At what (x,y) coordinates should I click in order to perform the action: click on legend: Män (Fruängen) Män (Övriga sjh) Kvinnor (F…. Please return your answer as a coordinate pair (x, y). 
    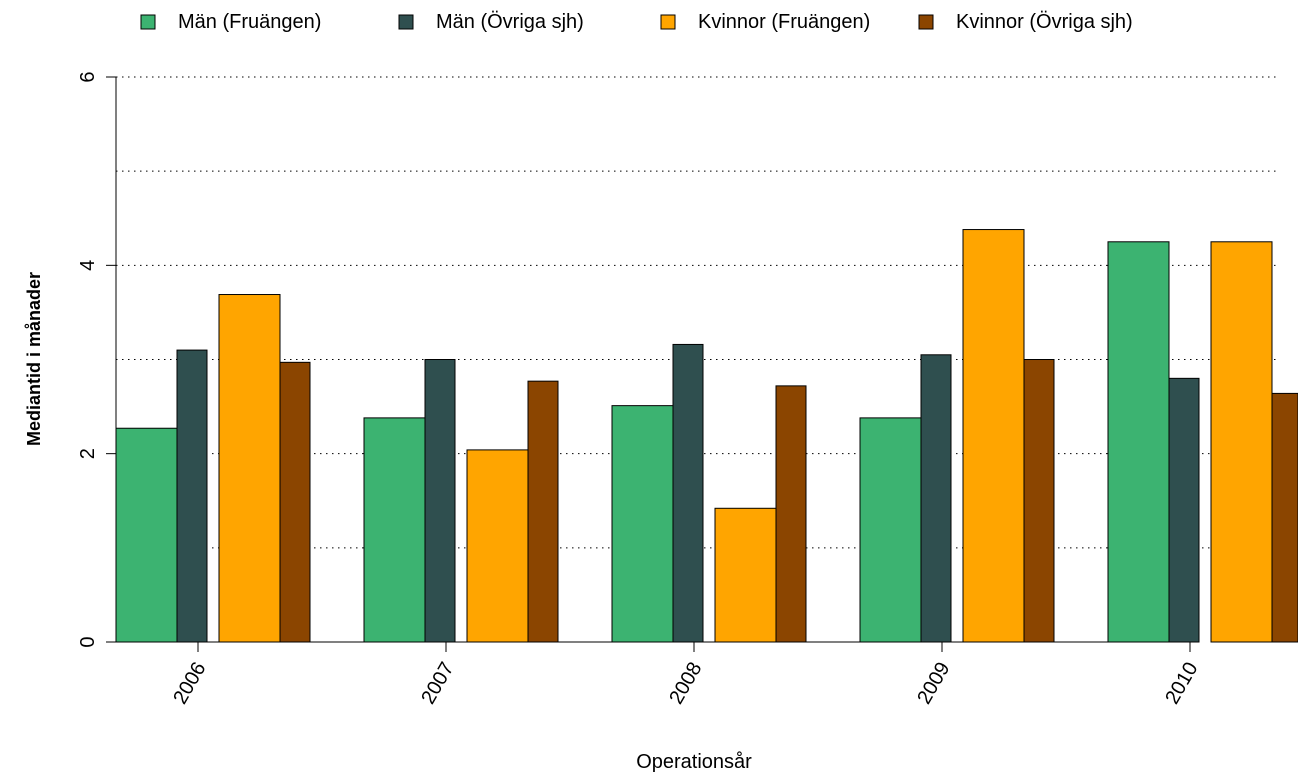
    Looking at the image, I should click on (636, 22).